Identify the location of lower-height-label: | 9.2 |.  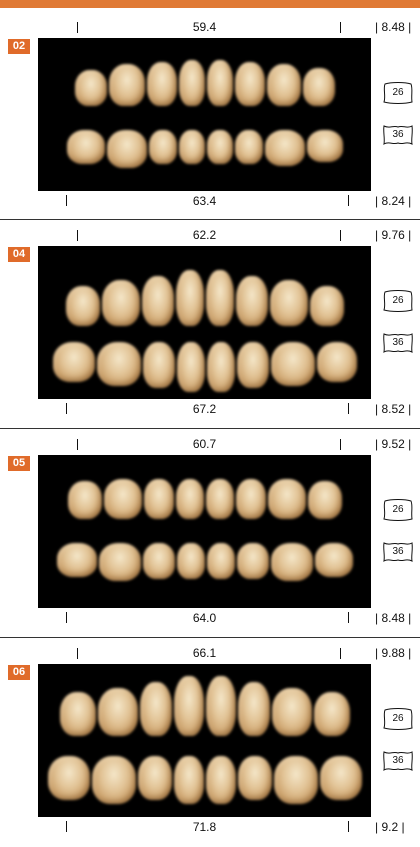
(390, 827).